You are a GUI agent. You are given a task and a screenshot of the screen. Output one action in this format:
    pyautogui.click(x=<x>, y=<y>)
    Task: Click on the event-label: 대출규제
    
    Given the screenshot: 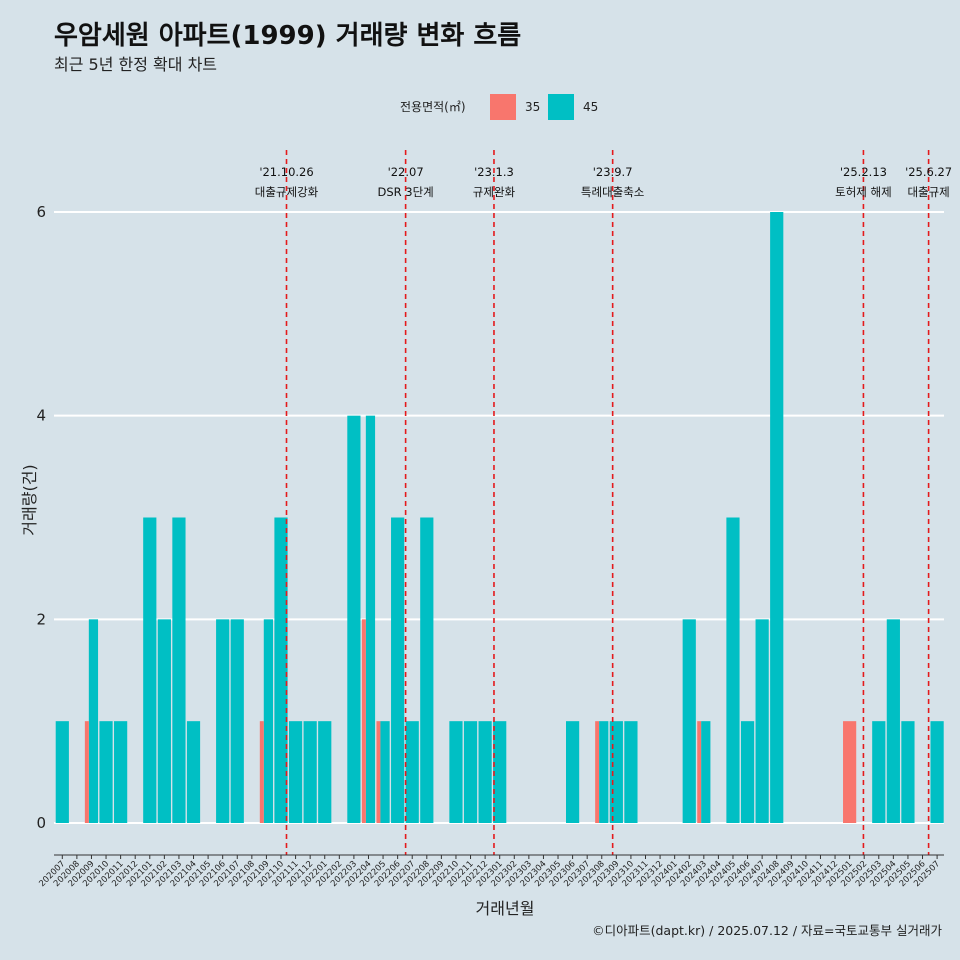 What is the action you would take?
    pyautogui.click(x=928, y=192)
    